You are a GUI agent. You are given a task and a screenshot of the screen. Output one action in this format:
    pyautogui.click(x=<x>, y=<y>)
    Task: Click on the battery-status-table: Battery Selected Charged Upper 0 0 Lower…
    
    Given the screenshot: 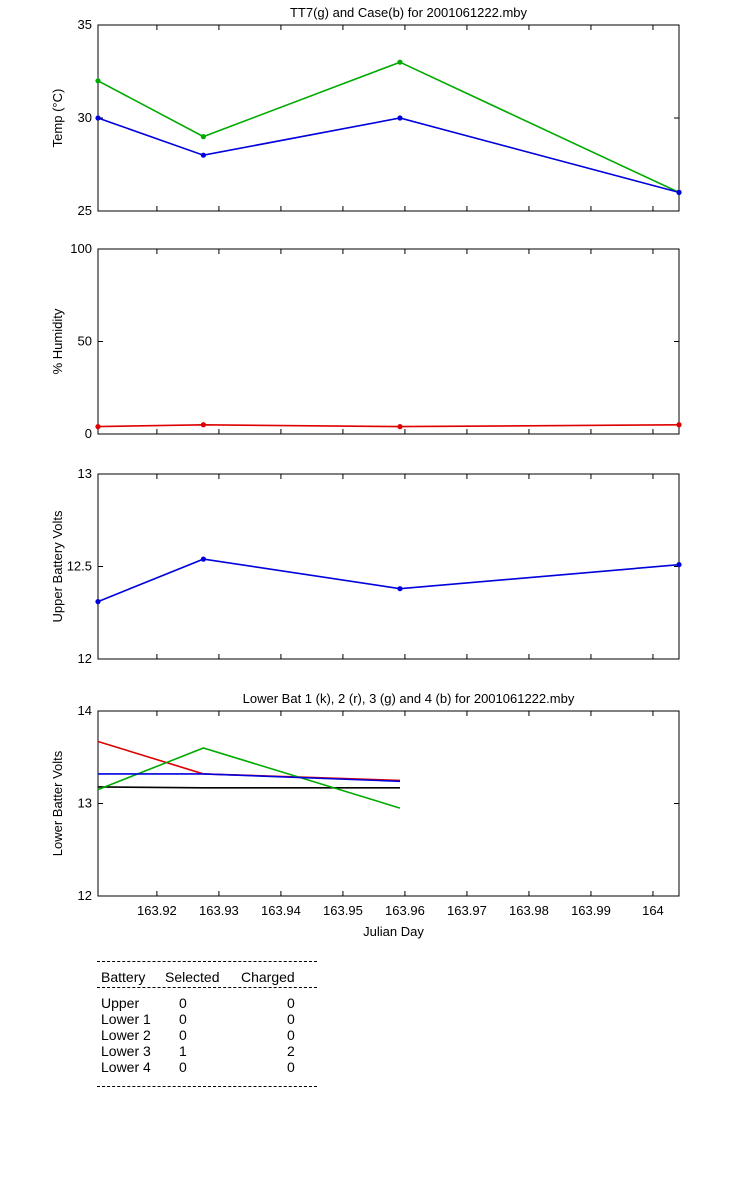 What is the action you would take?
    pyautogui.click(x=207, y=1024)
    